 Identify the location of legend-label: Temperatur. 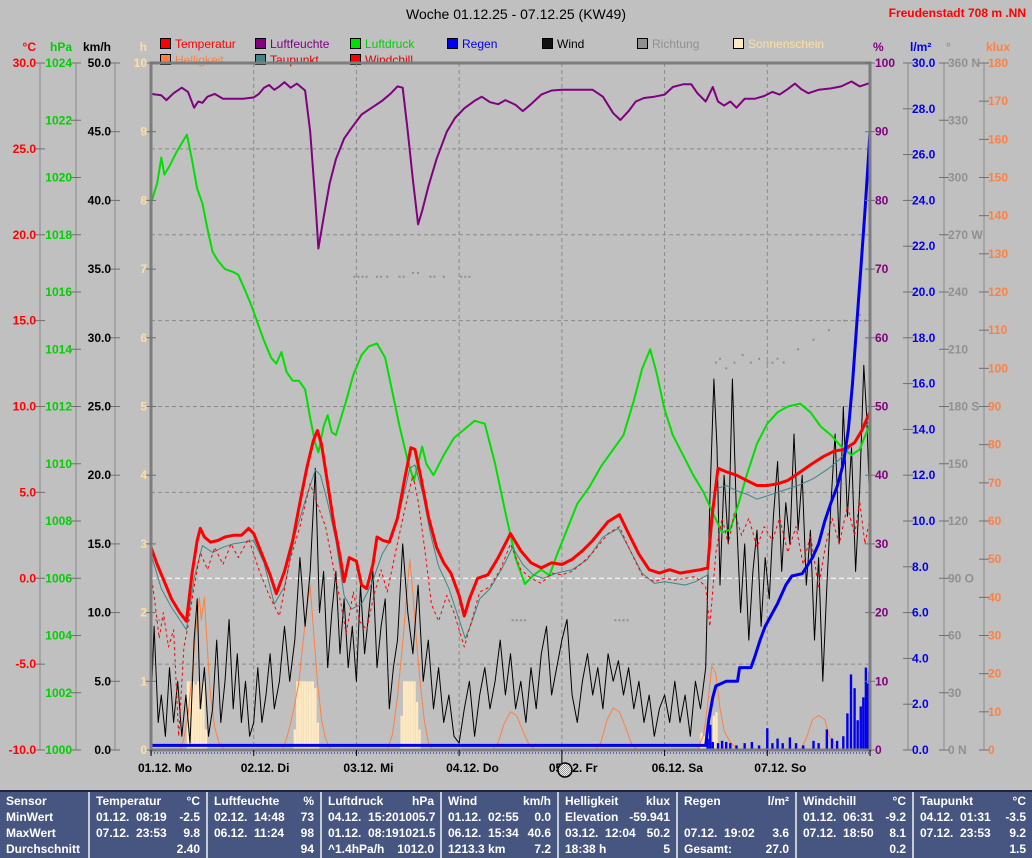
(205, 44).